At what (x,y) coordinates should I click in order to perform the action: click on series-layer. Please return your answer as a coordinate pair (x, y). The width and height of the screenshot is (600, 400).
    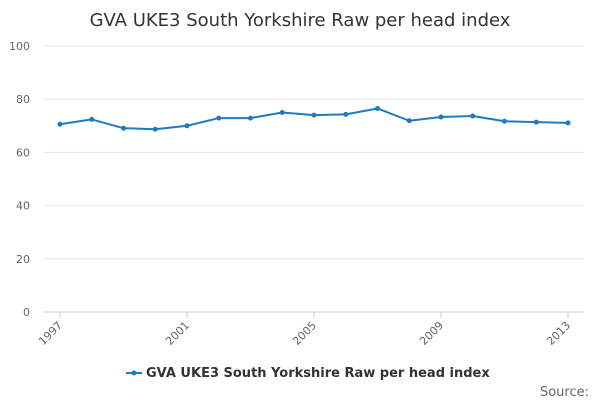
    Looking at the image, I should click on (314, 119).